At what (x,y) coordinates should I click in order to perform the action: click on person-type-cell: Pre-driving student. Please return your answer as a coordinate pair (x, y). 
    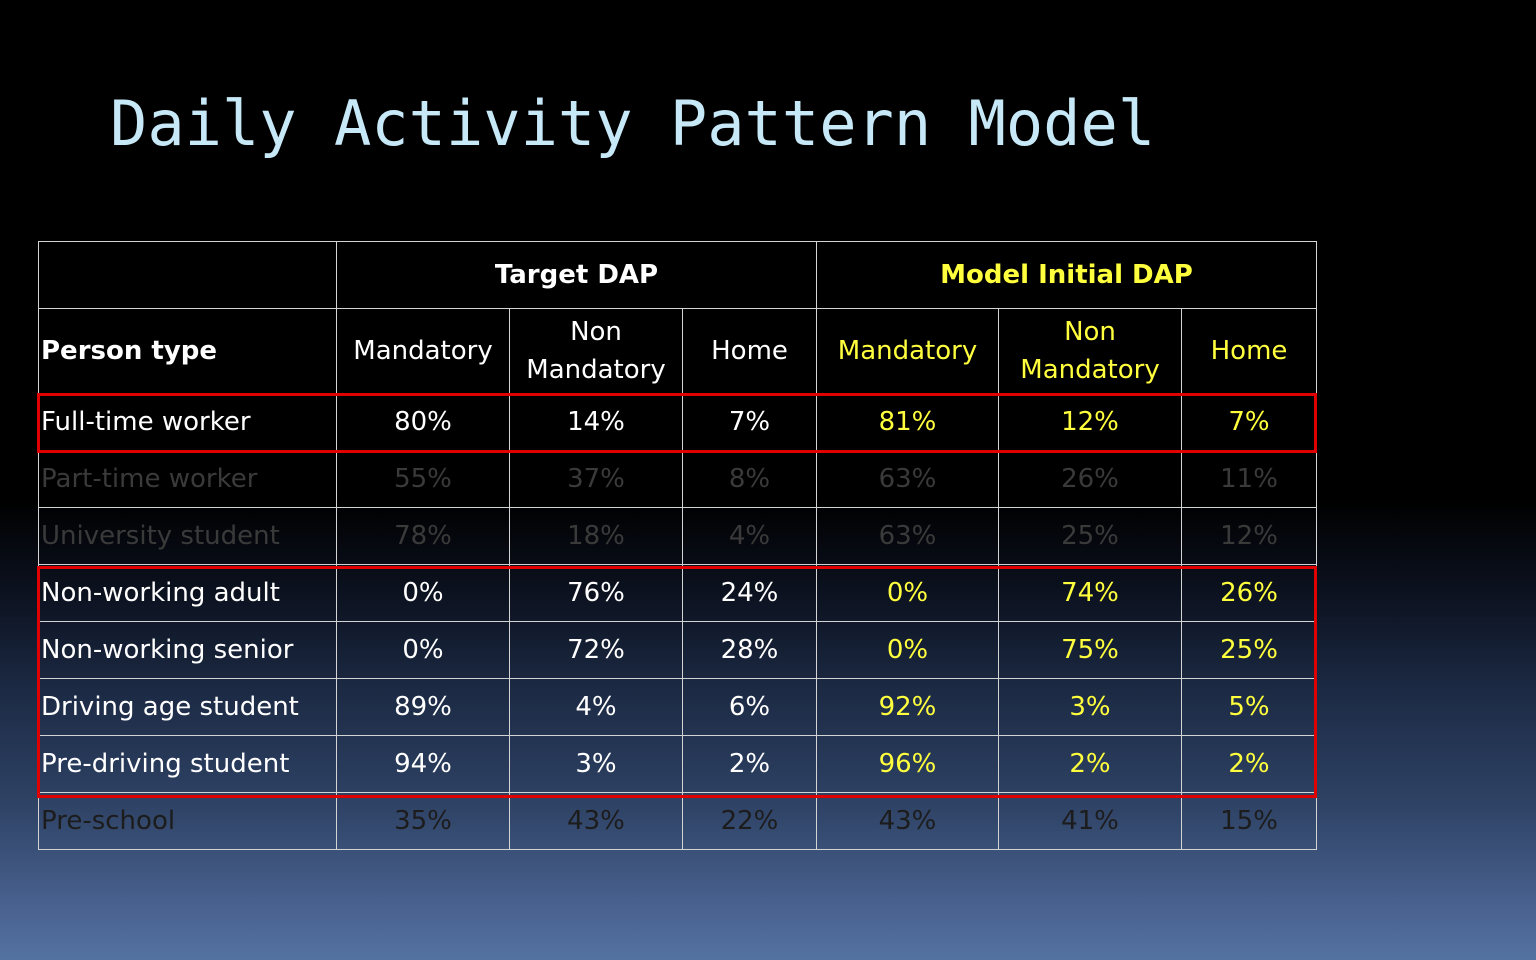
    Looking at the image, I should click on (187, 764).